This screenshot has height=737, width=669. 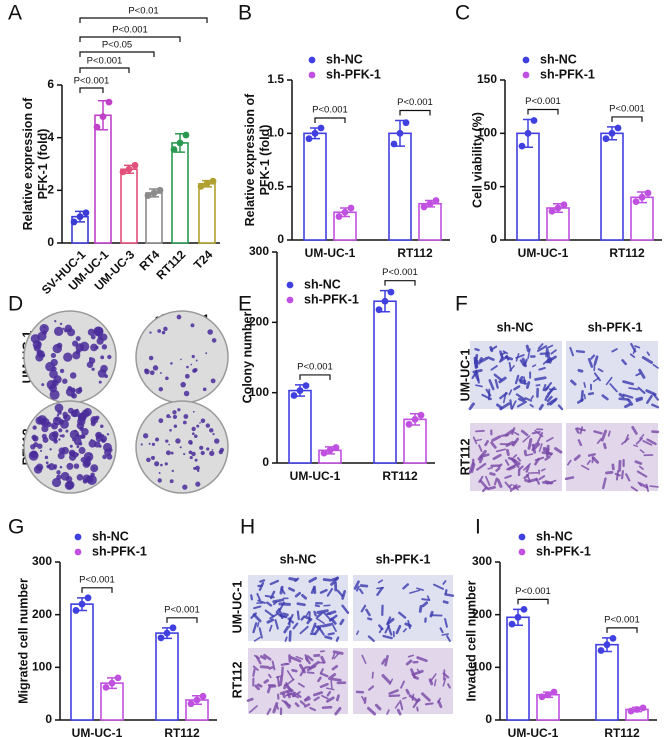 I want to click on y-tick-label: 1.0, so click(x=275, y=133).